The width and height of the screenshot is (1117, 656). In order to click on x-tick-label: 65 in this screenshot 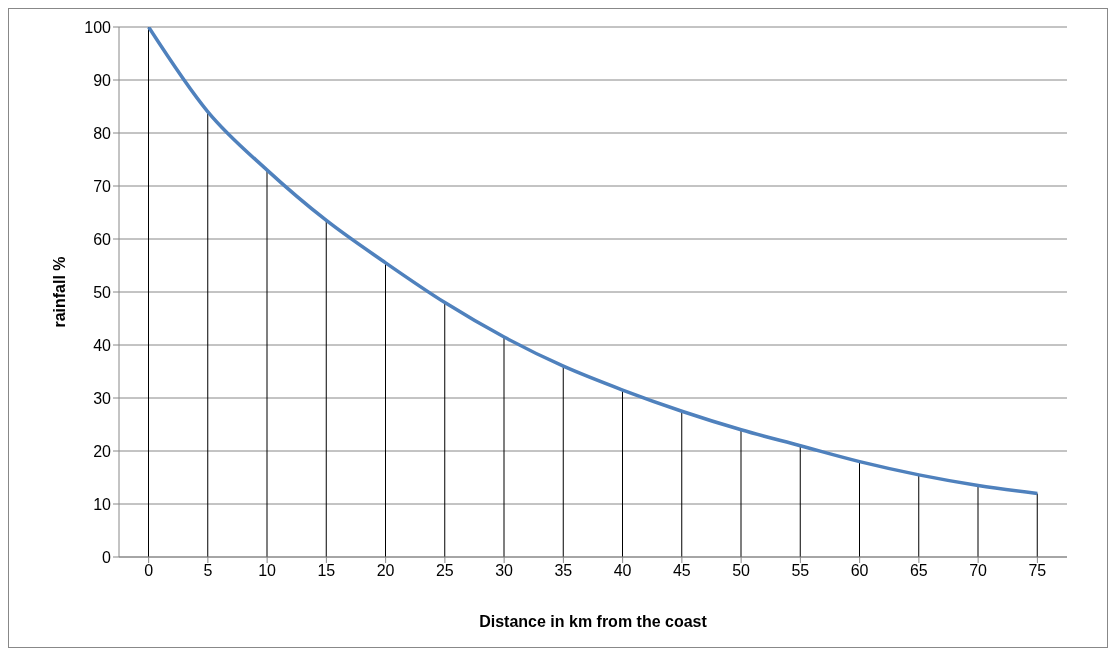, I will do `click(918, 571)`.